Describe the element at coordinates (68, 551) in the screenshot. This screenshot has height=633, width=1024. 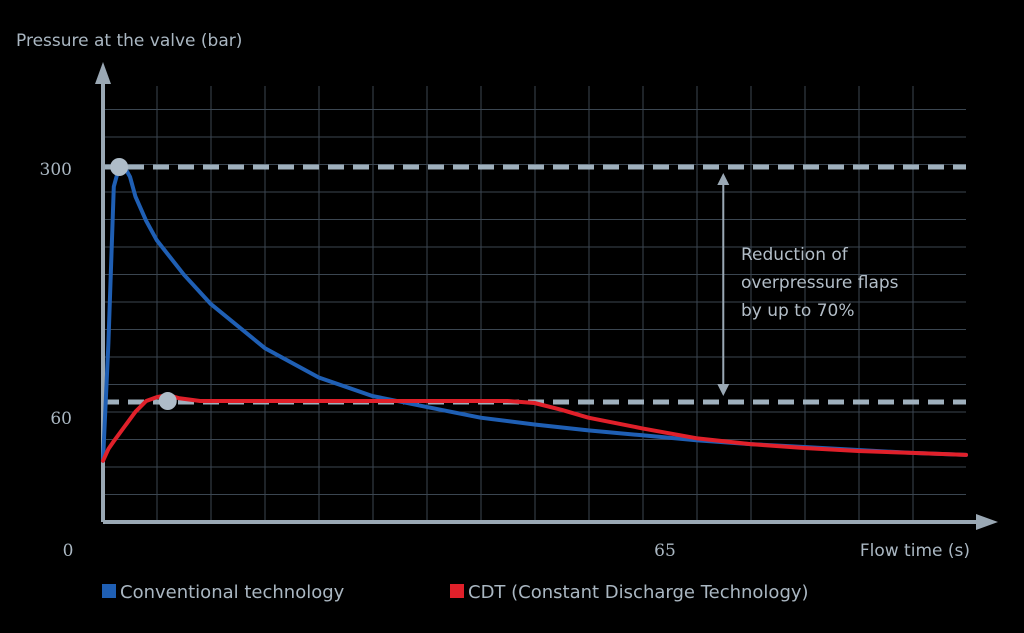
I see `x-tick-0: 0` at that location.